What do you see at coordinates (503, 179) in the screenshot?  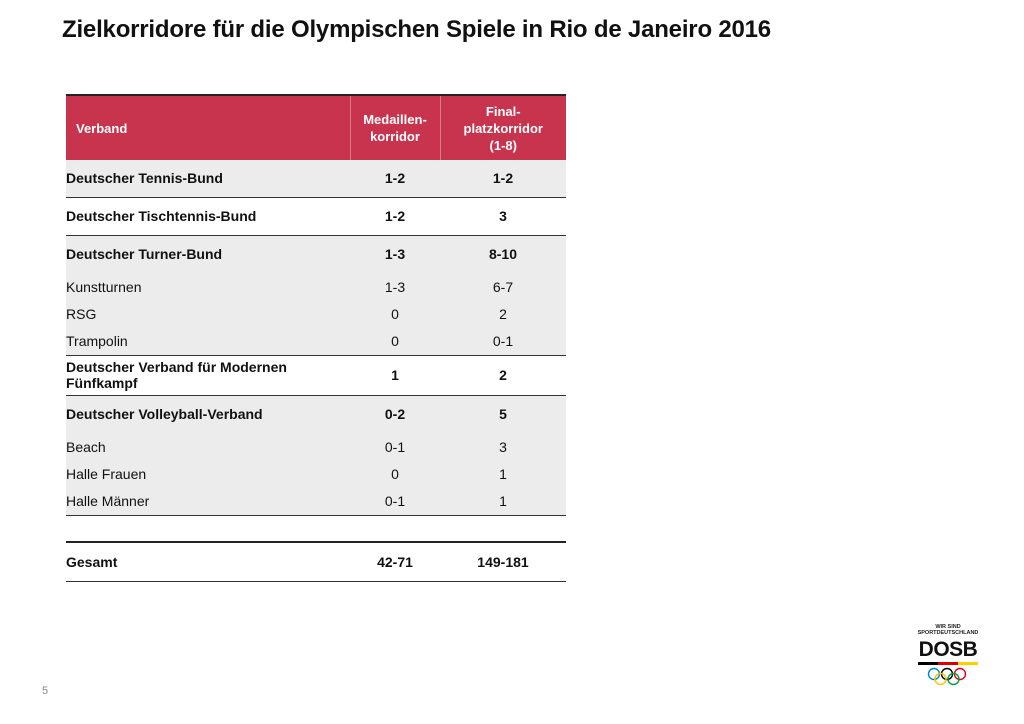 I see `row-final: 1-2` at bounding box center [503, 179].